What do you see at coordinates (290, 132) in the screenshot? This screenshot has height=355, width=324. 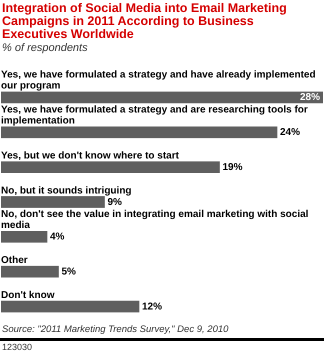 I see `data-label: 24%` at bounding box center [290, 132].